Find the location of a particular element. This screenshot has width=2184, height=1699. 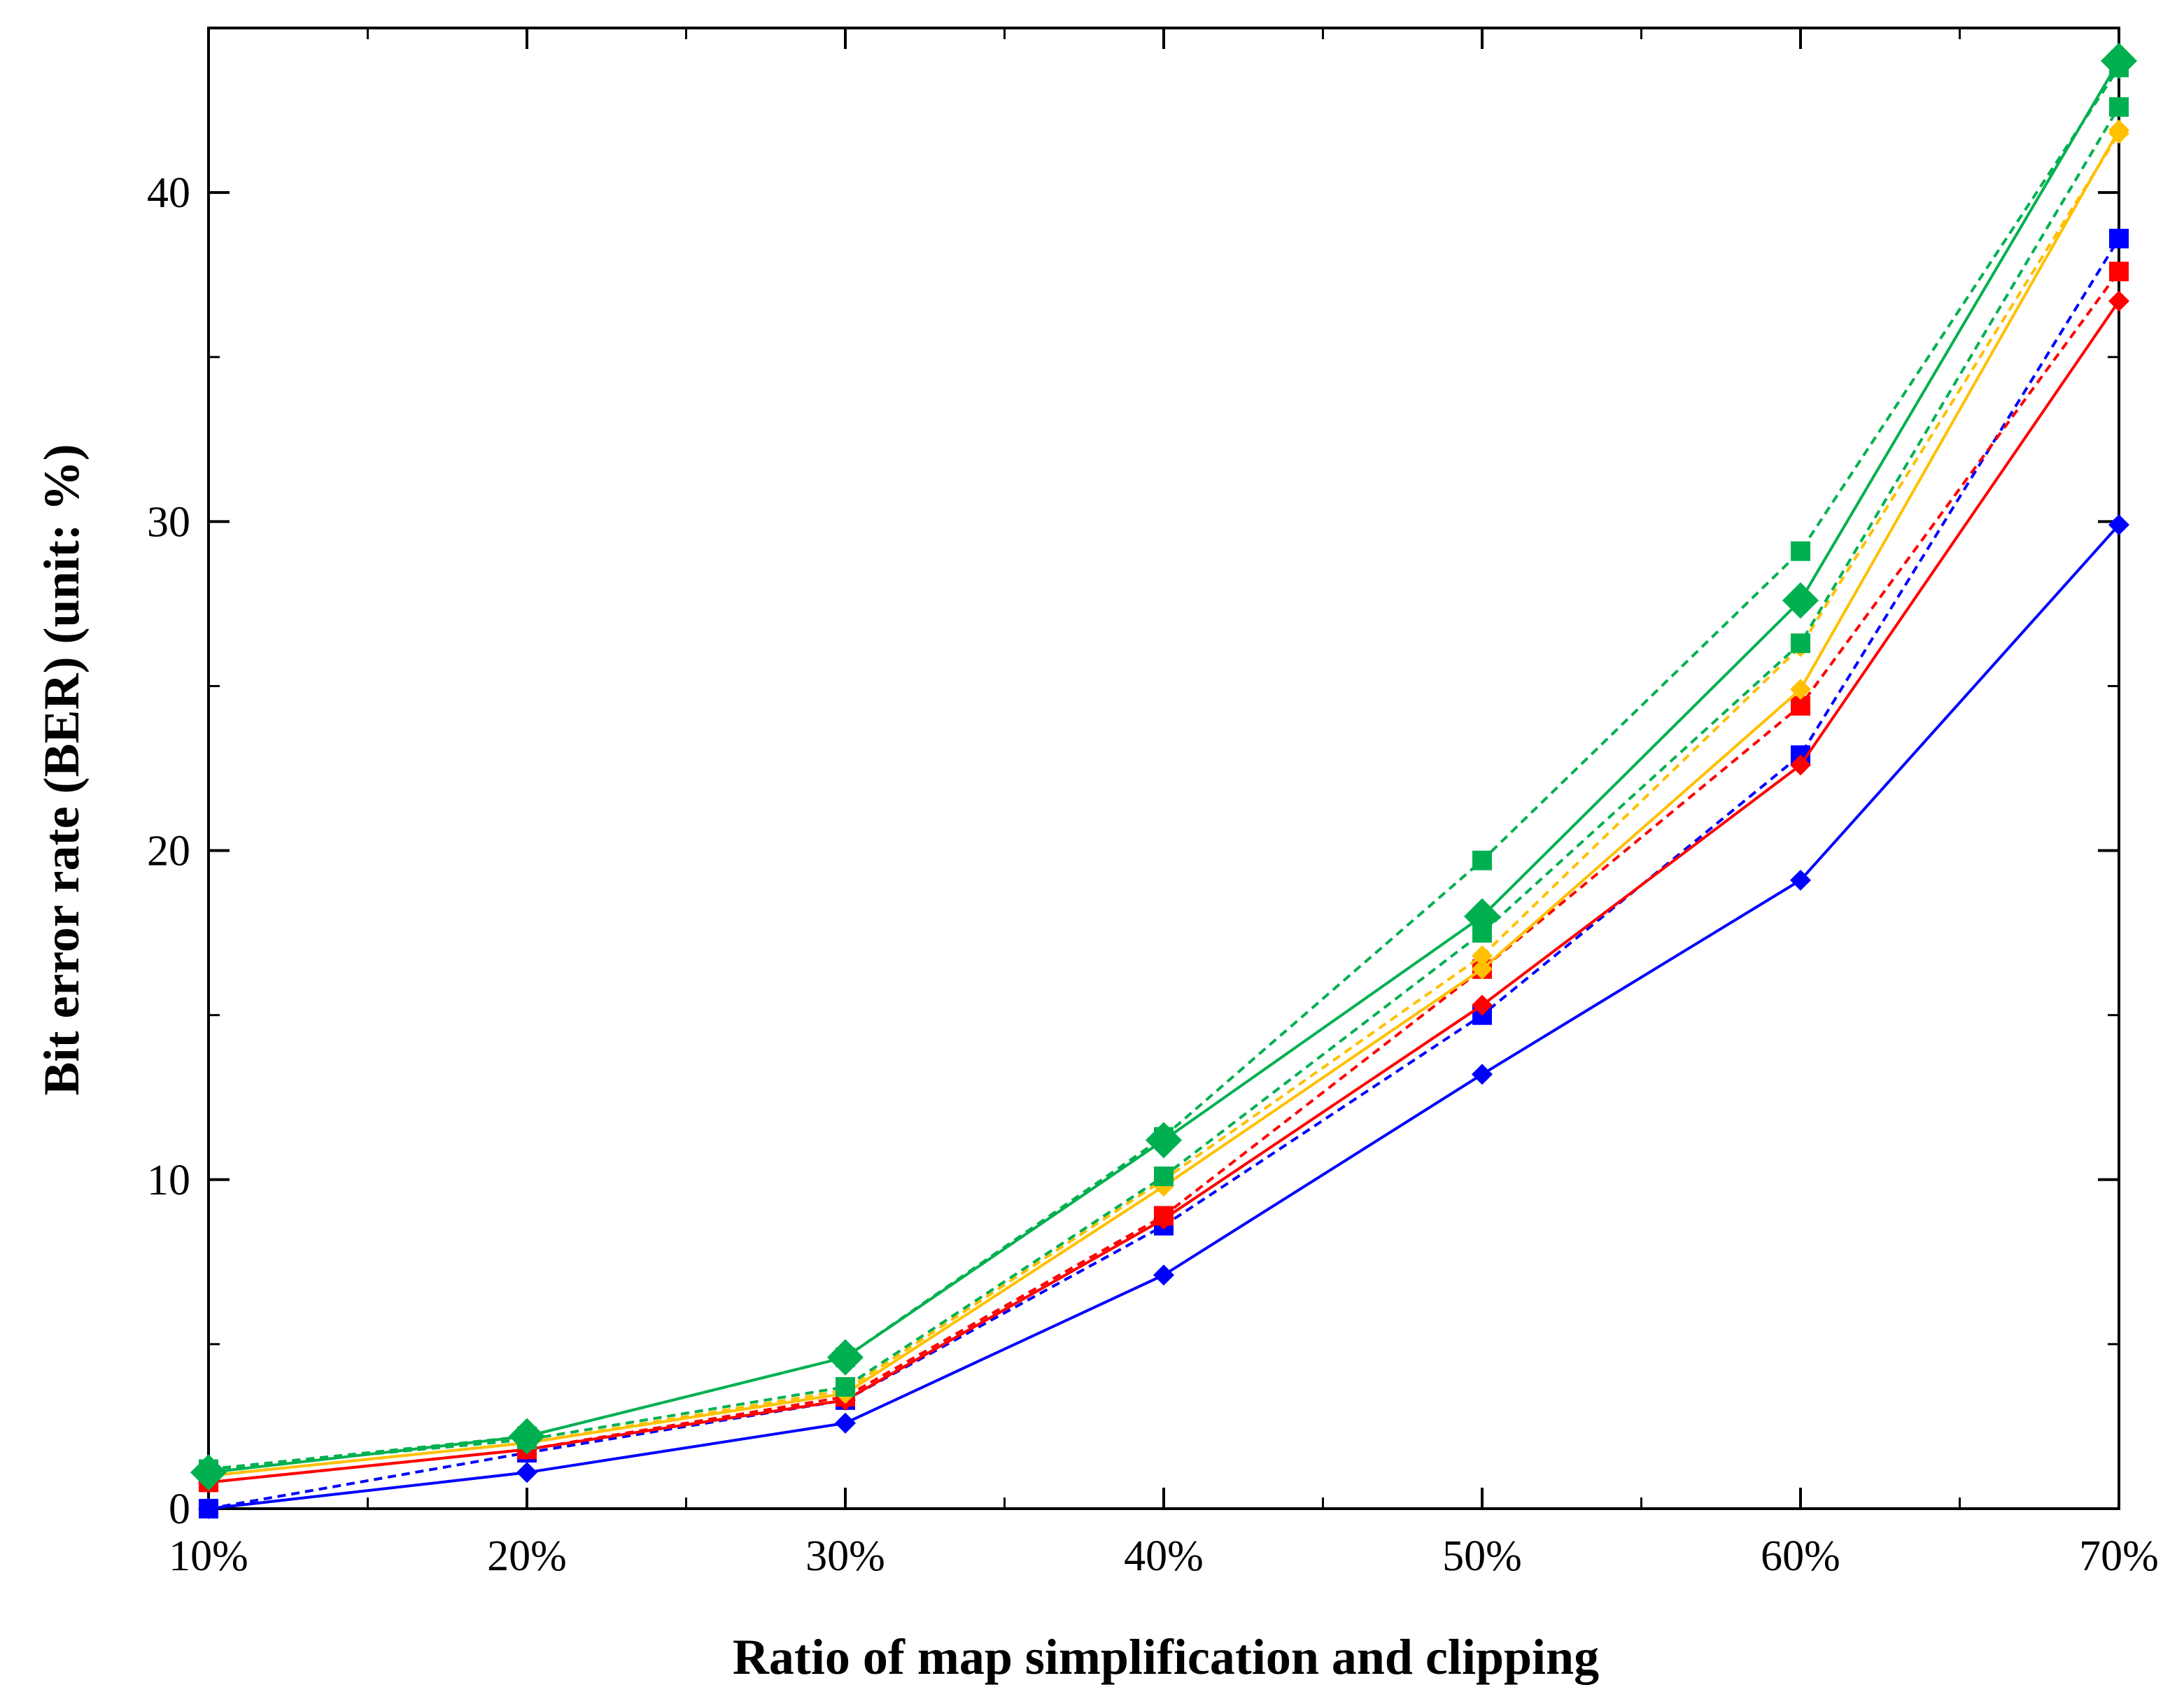

y-axis-title: Bit error rate (BER) (unit: %) is located at coordinates (62, 769).